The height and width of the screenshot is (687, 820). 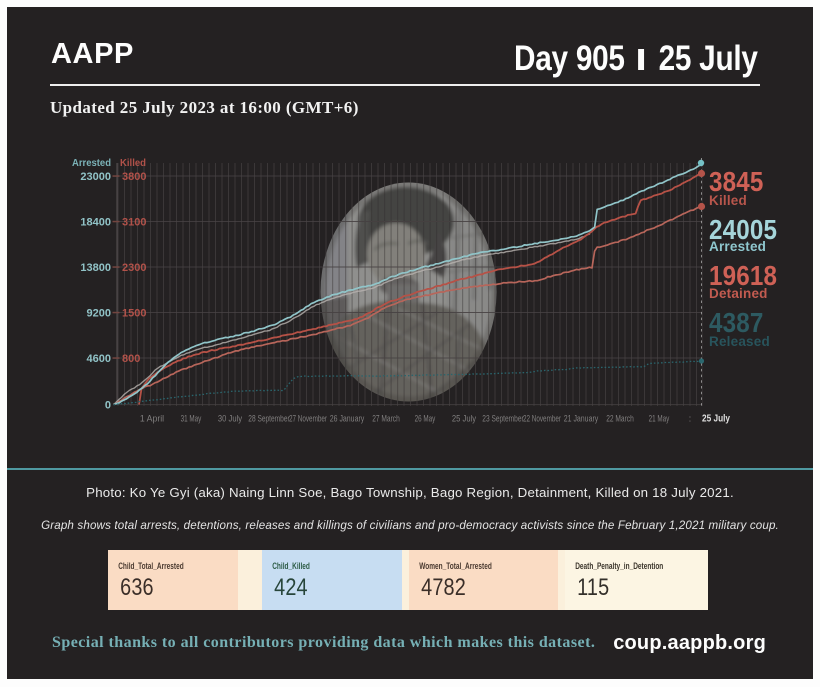 What do you see at coordinates (131, 359) in the screenshot?
I see `svg-text: 800` at bounding box center [131, 359].